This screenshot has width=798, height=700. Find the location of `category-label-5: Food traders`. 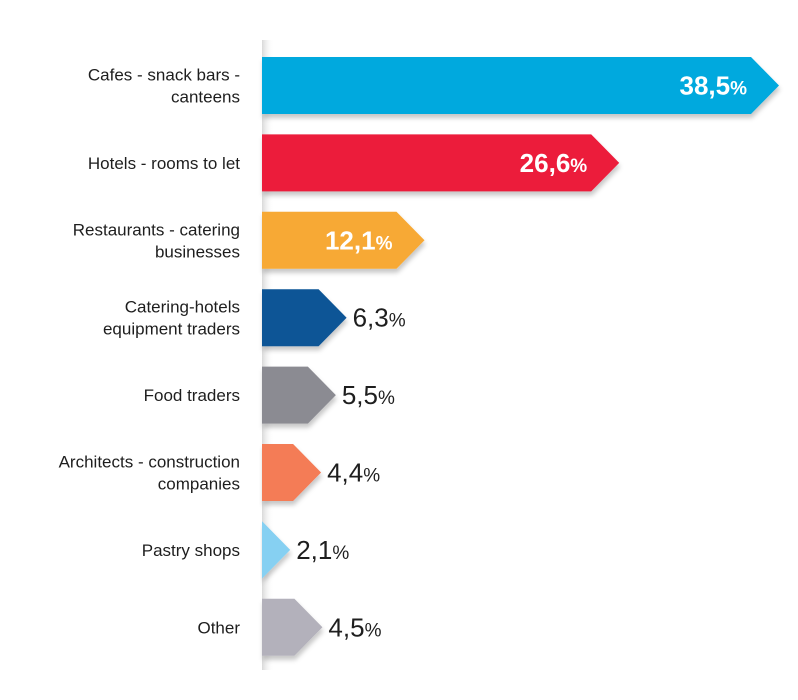

category-label-5: Food traders is located at coordinates (192, 395).